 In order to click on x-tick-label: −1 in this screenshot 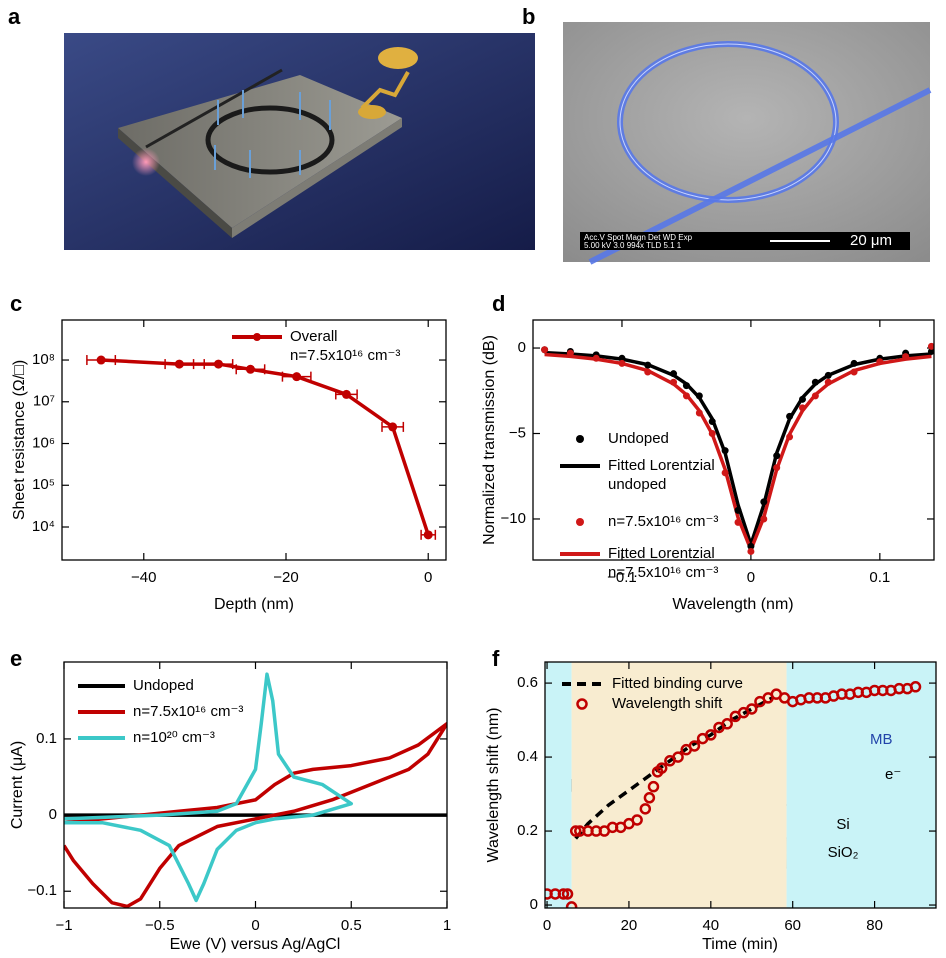, I will do `click(63, 925)`.